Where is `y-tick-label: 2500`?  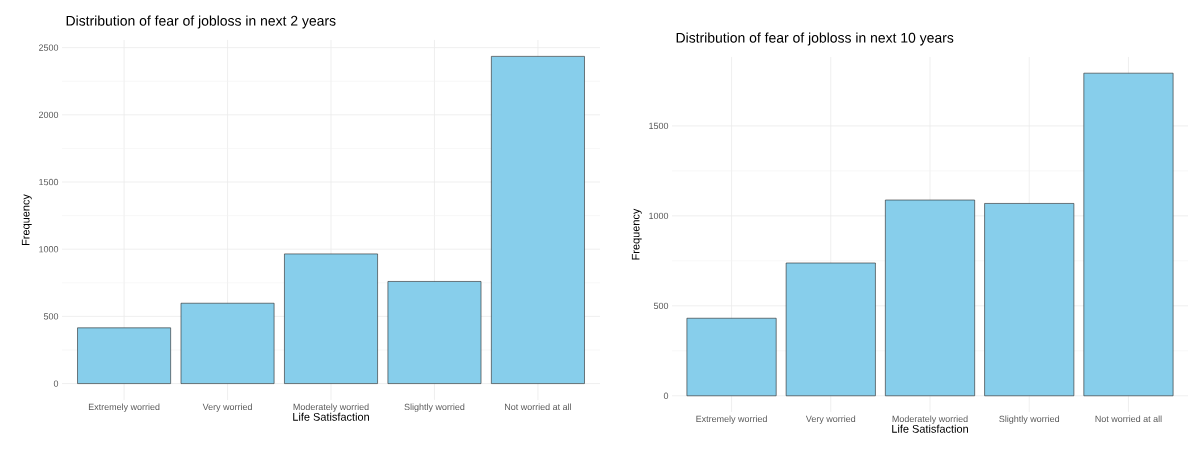 y-tick-label: 2500 is located at coordinates (49, 47).